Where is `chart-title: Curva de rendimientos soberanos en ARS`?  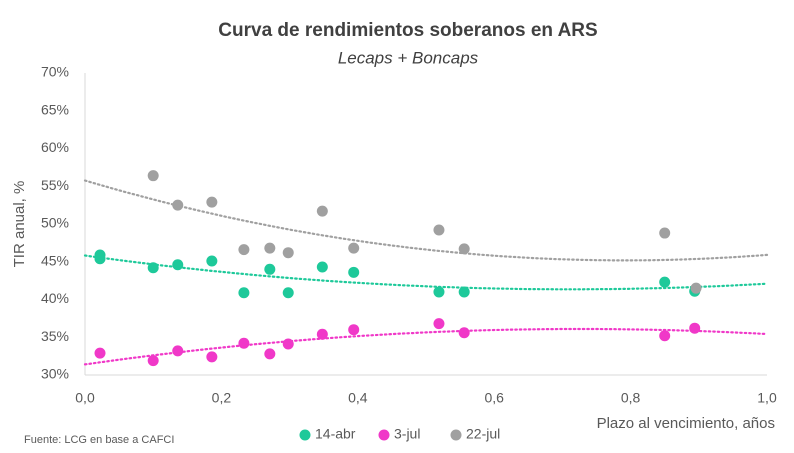 chart-title: Curva de rendimientos soberanos en ARS is located at coordinates (407, 30).